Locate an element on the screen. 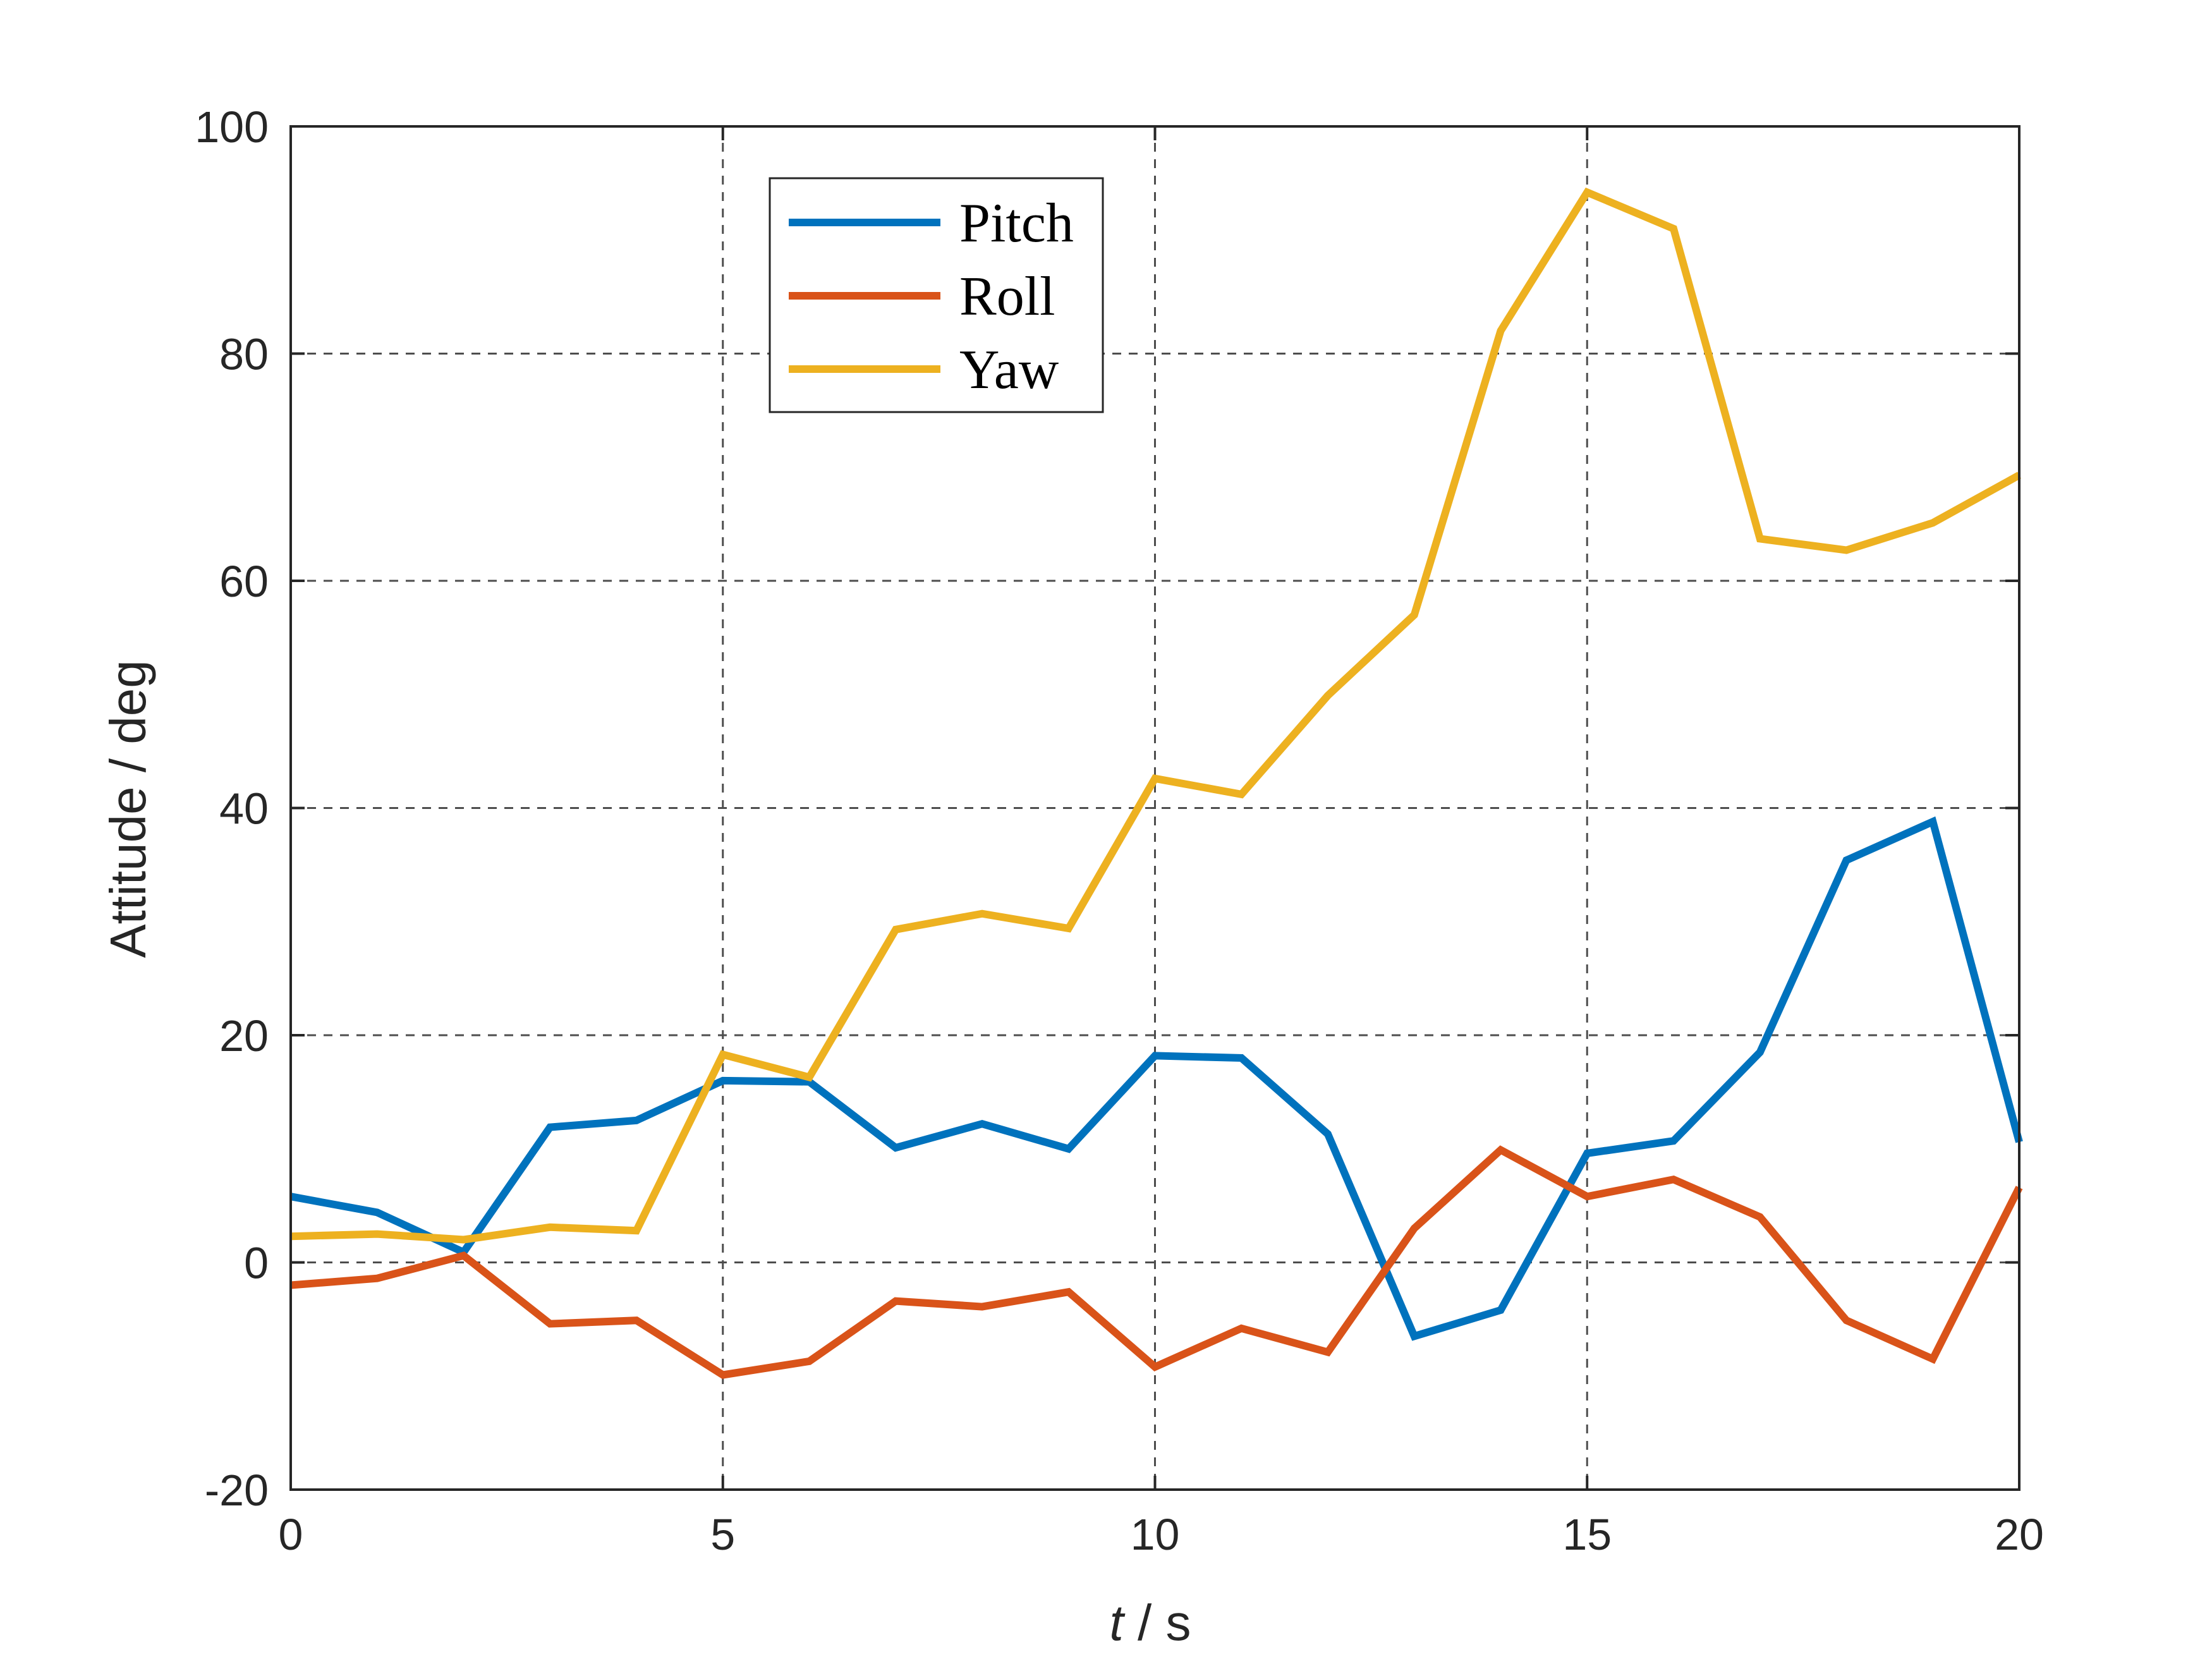  x-tick-label: 0 is located at coordinates (291, 1534).